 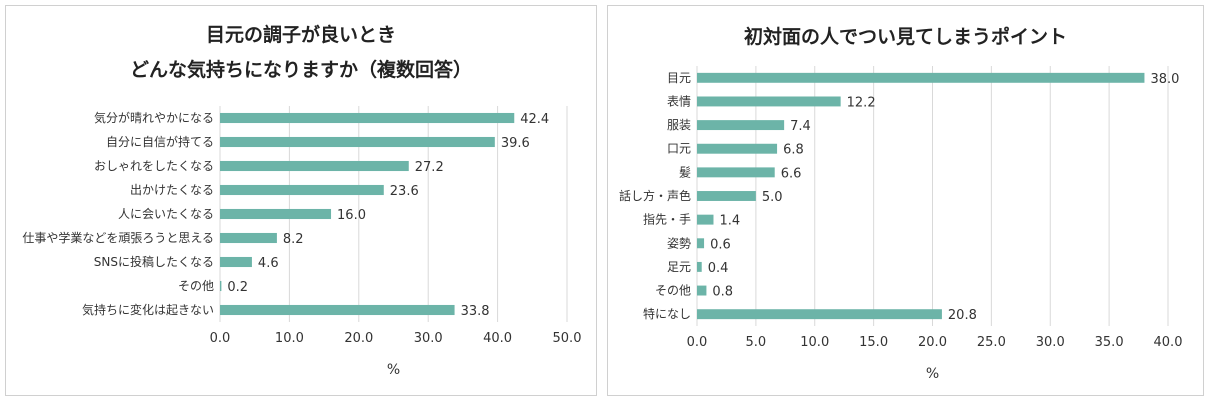 What do you see at coordinates (679, 125) in the screenshot?
I see `category-label: 服装` at bounding box center [679, 125].